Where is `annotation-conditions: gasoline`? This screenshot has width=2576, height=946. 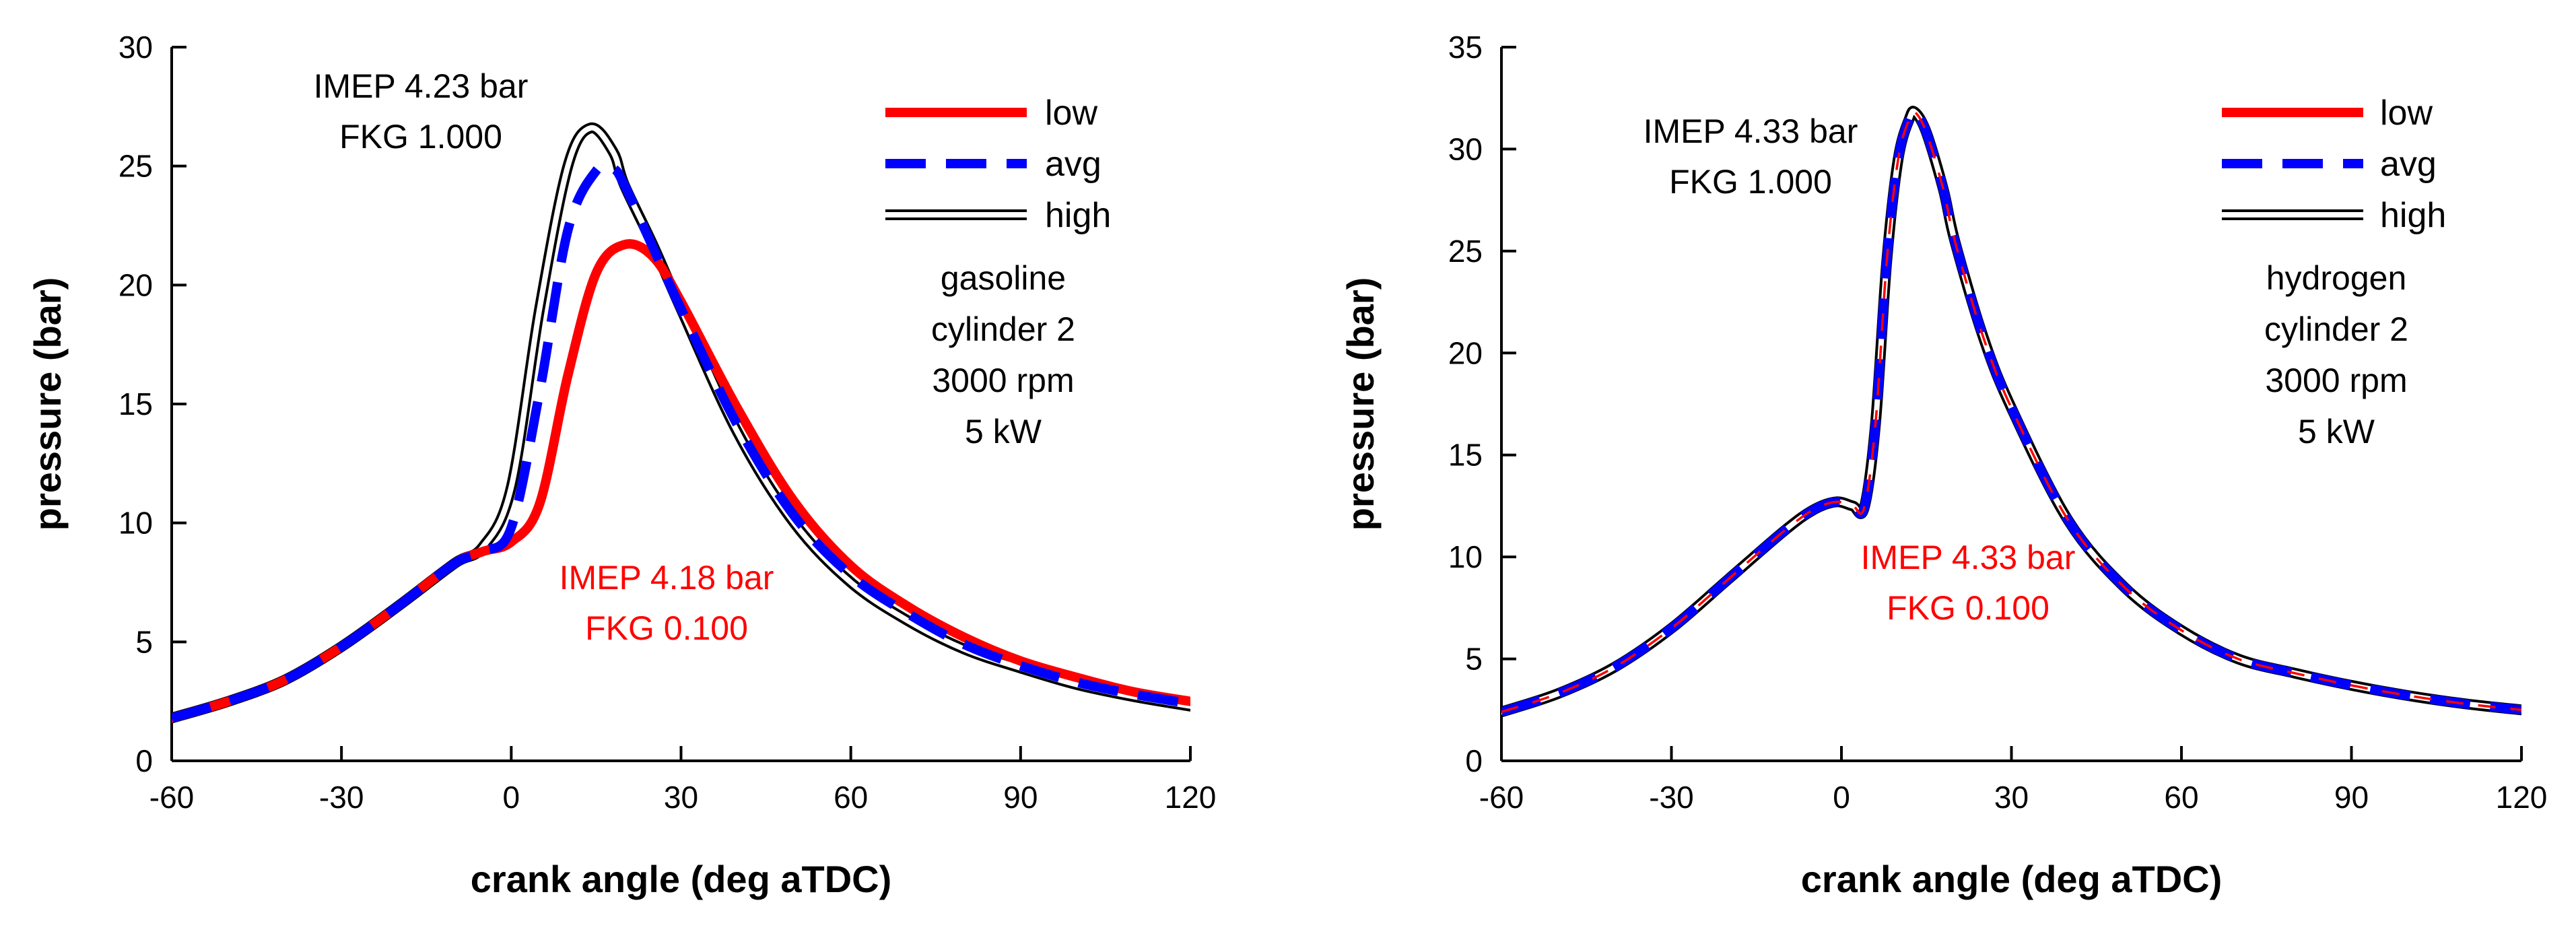 annotation-conditions: gasoline is located at coordinates (1004, 278).